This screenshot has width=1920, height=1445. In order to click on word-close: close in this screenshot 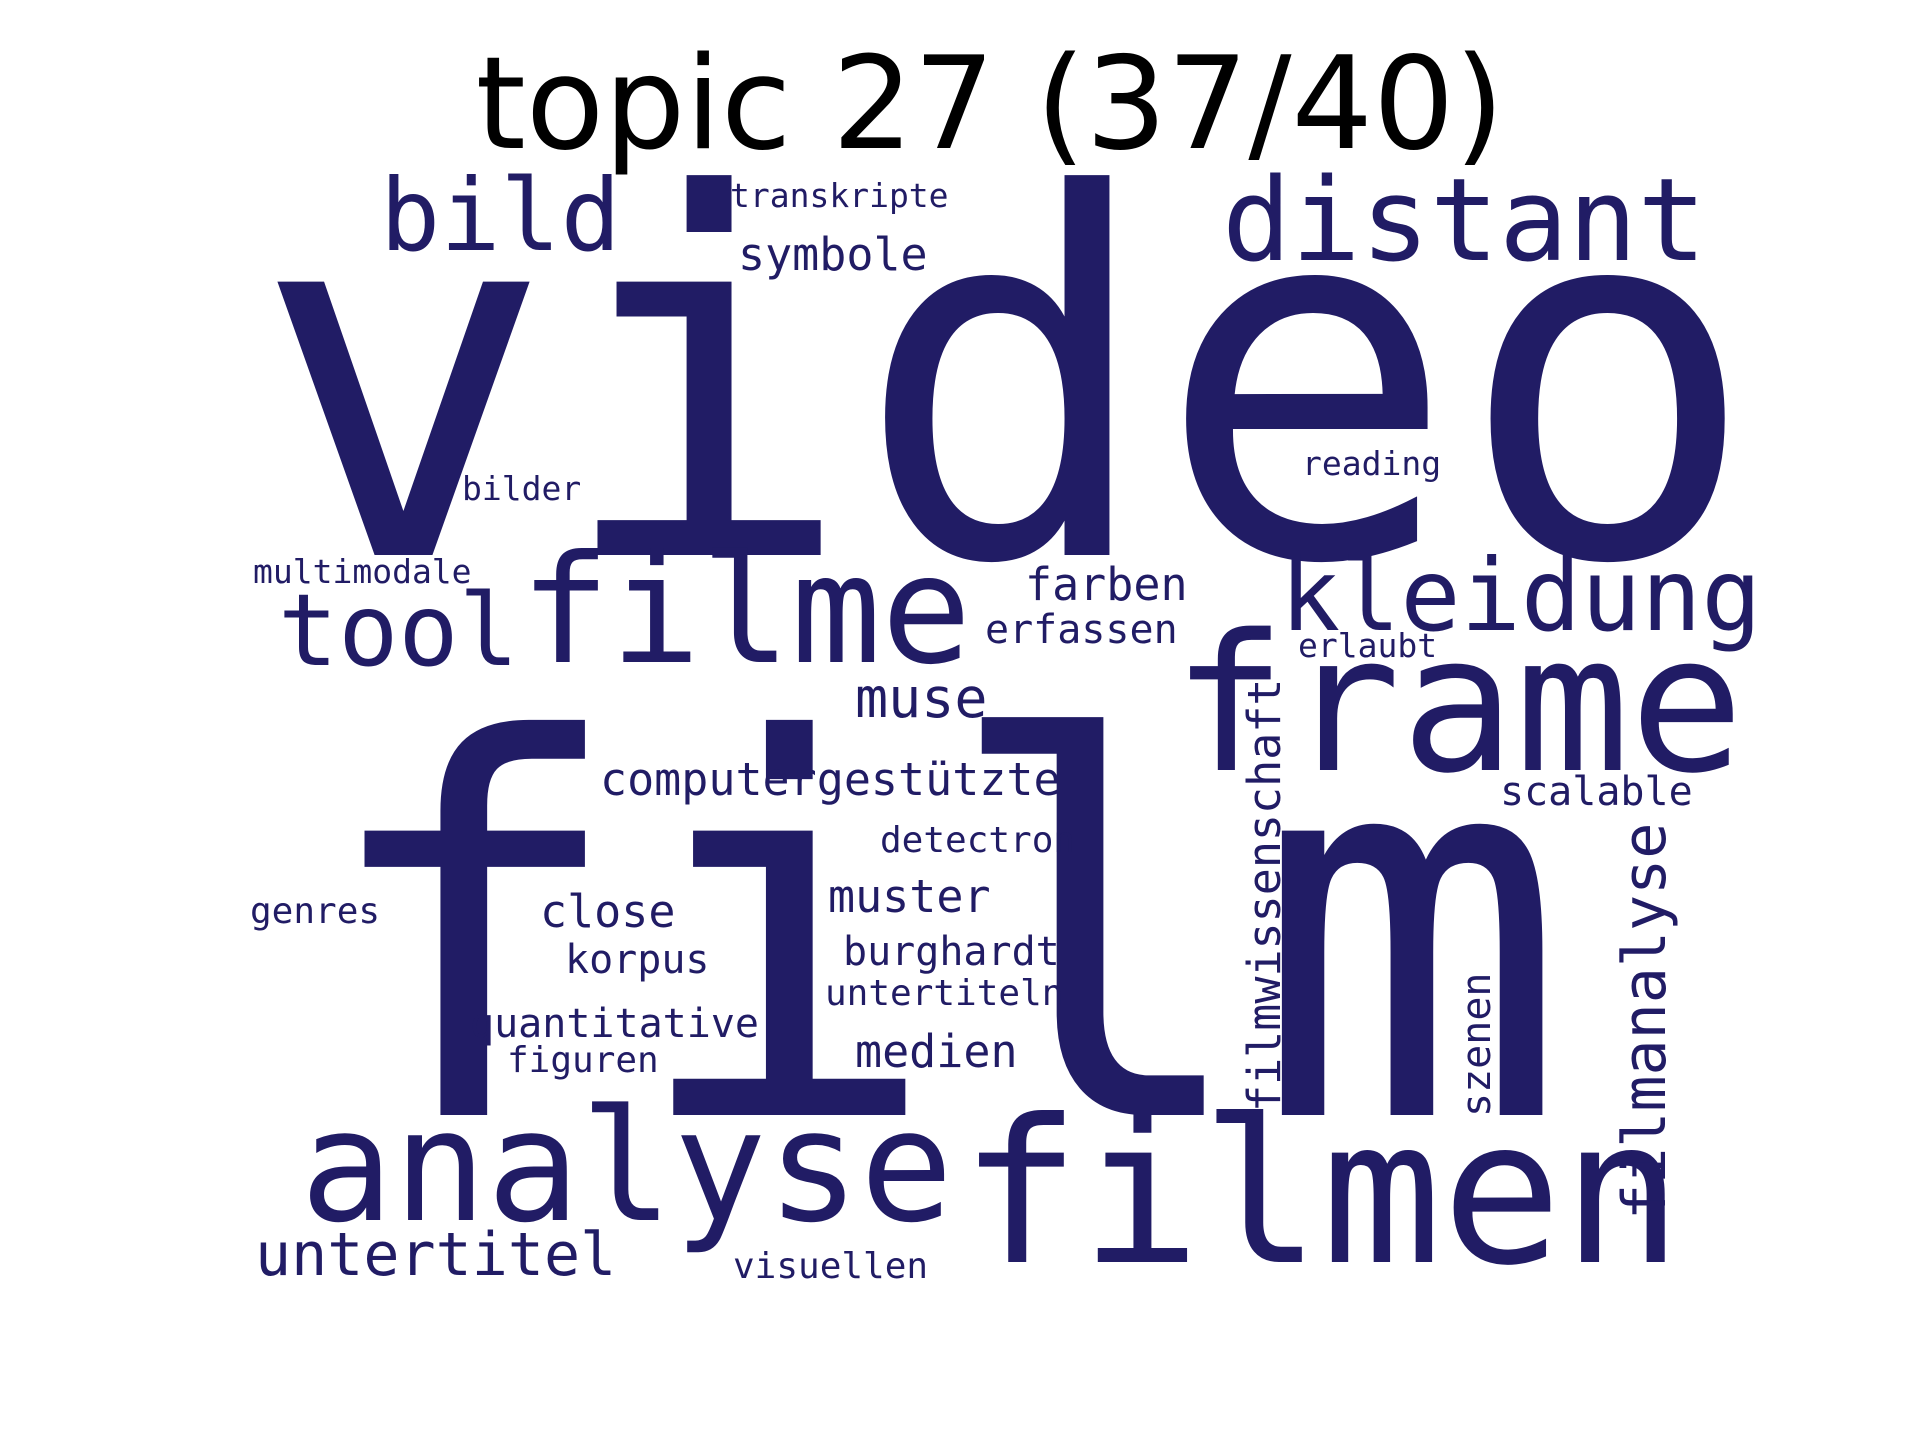, I will do `click(607, 911)`.